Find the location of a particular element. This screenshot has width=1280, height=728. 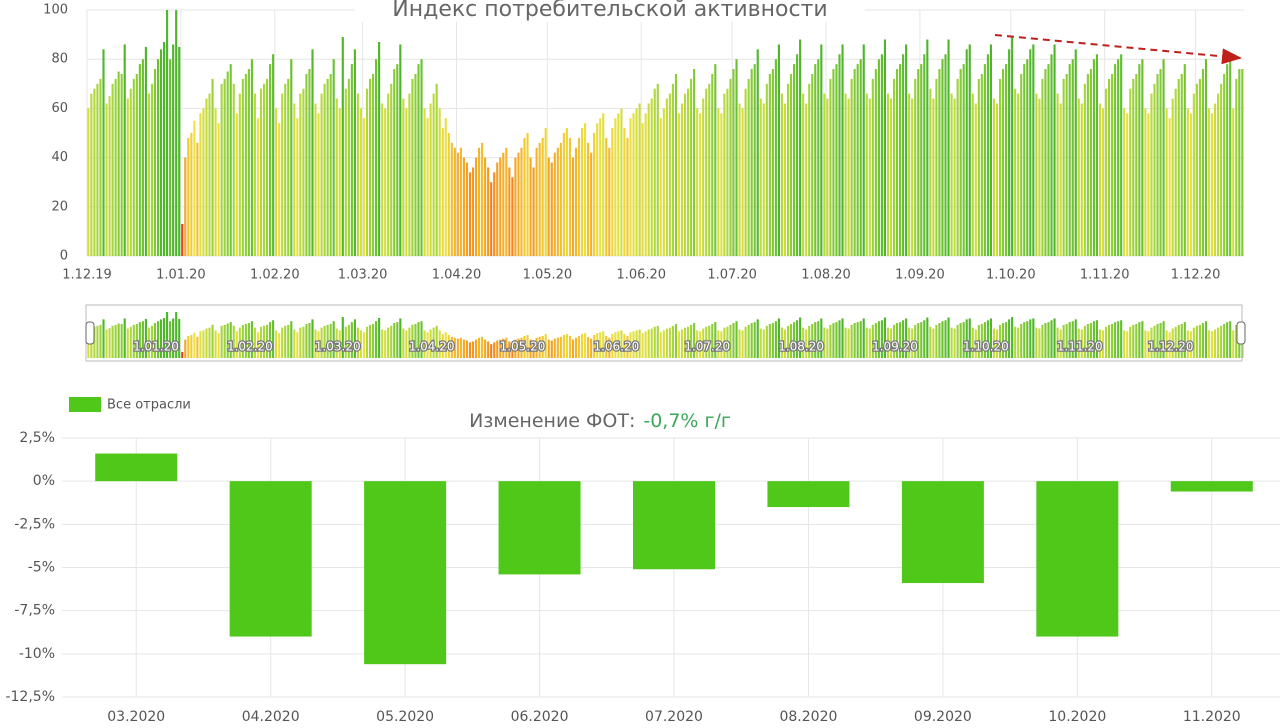

nav-tick-label: 1.08.20 is located at coordinates (801, 347).